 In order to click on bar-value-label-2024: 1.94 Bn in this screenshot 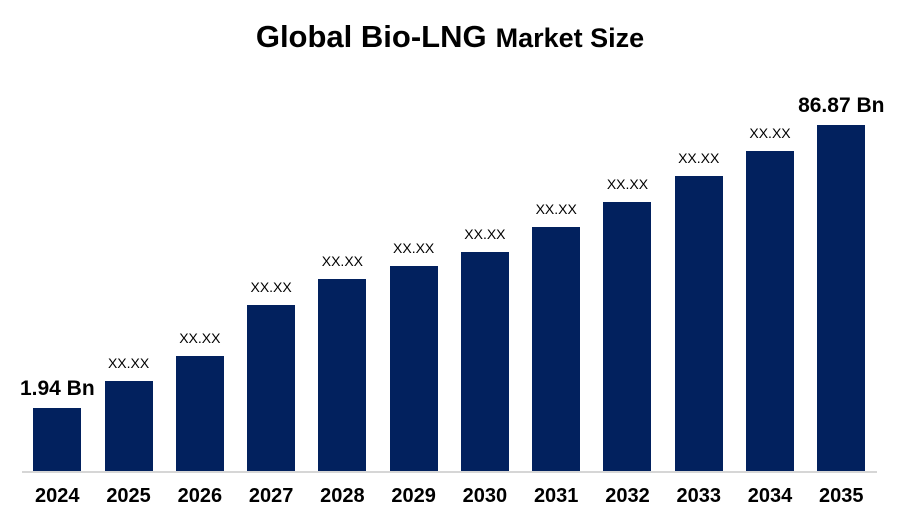, I will do `click(57, 388)`.